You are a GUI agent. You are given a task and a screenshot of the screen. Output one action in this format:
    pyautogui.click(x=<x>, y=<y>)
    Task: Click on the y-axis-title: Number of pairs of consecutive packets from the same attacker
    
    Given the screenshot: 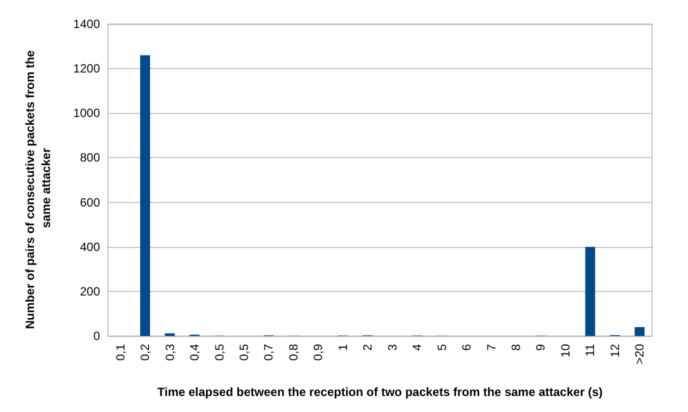 What is the action you would take?
    pyautogui.click(x=38, y=188)
    